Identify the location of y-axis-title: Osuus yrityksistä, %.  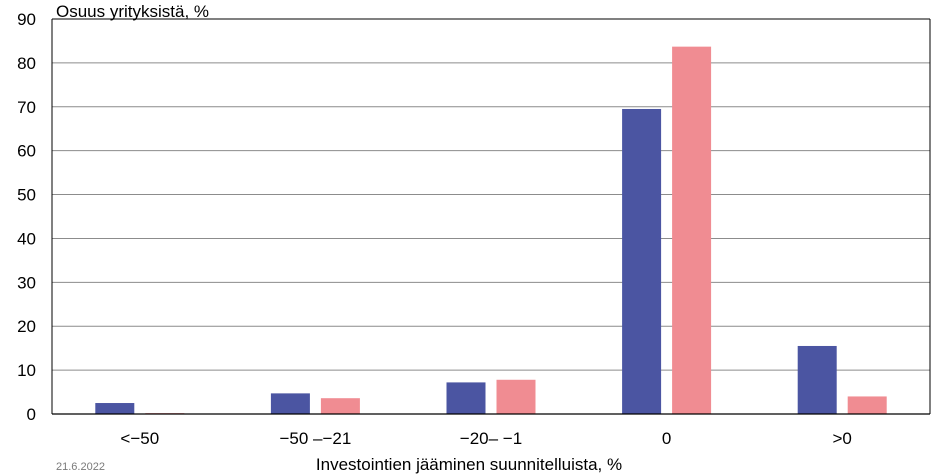
(132, 11).